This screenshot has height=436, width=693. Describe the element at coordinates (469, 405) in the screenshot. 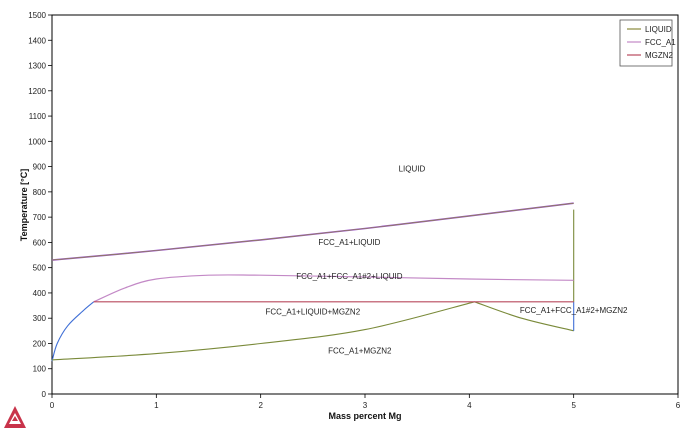

I see `x-tick-label: 4` at that location.